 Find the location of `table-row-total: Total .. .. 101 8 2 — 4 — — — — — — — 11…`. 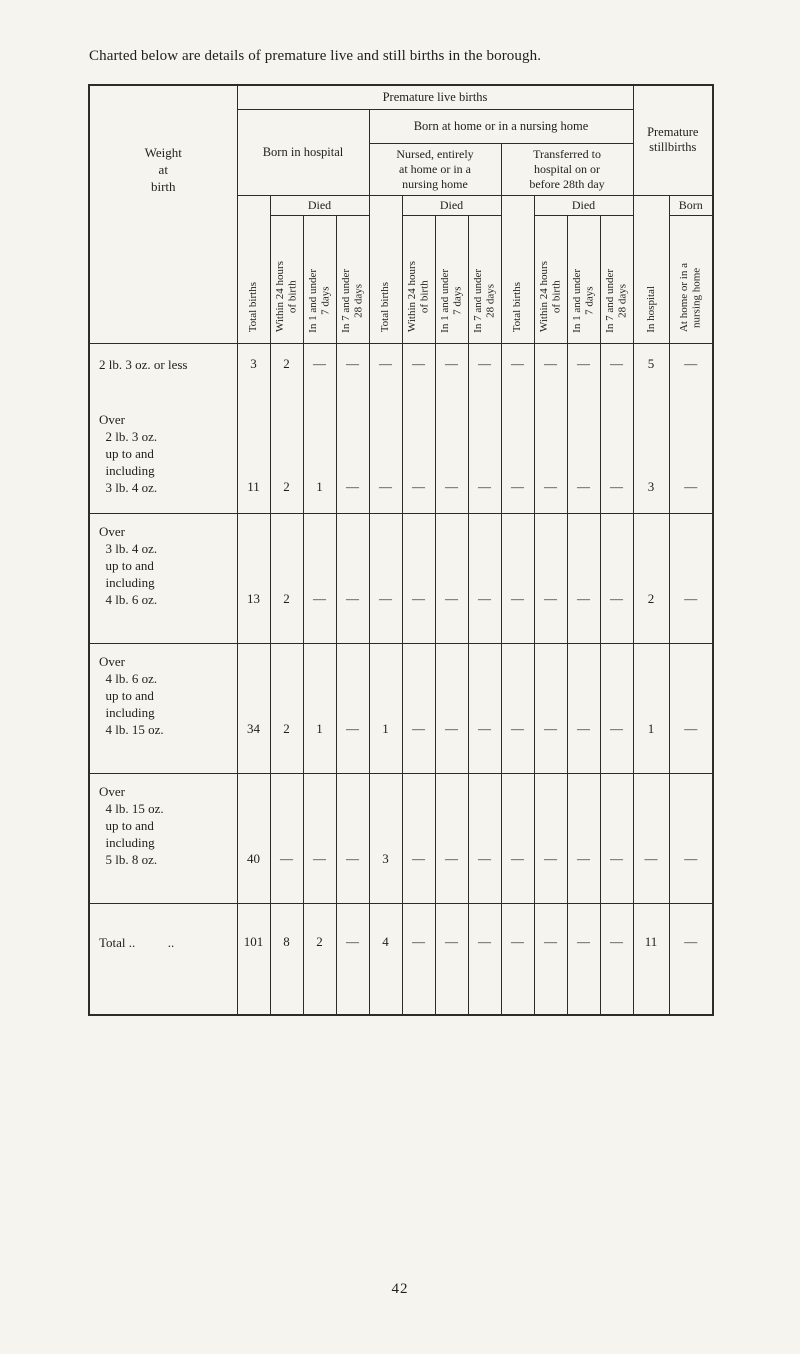

table-row-total: Total .. .. 101 8 2 — 4 — — — — — — — 11… is located at coordinates (401, 959).